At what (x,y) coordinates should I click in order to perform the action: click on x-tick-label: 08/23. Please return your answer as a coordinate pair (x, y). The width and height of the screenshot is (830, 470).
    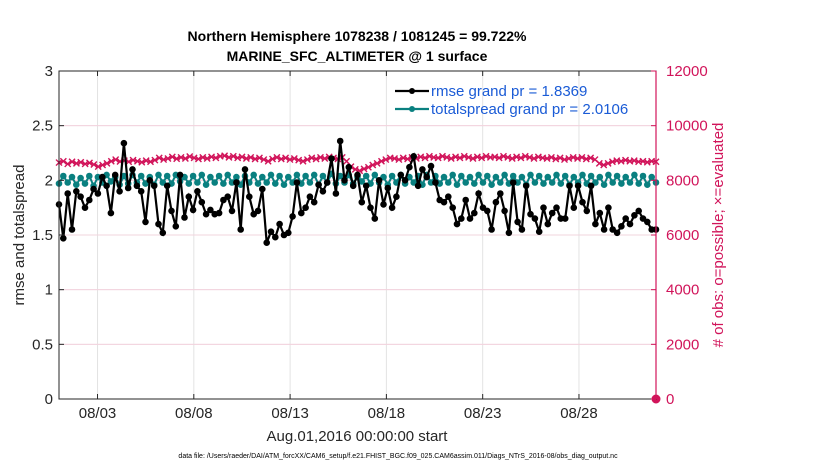
    Looking at the image, I should click on (483, 413).